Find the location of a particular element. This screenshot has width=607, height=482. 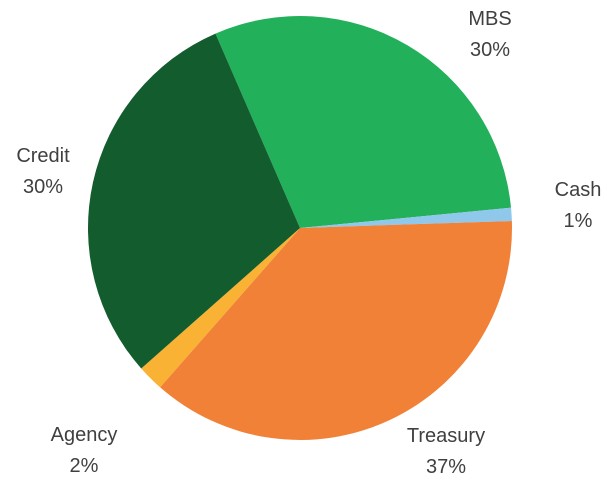

slice-label-mbs: MBS 30% is located at coordinates (489, 34).